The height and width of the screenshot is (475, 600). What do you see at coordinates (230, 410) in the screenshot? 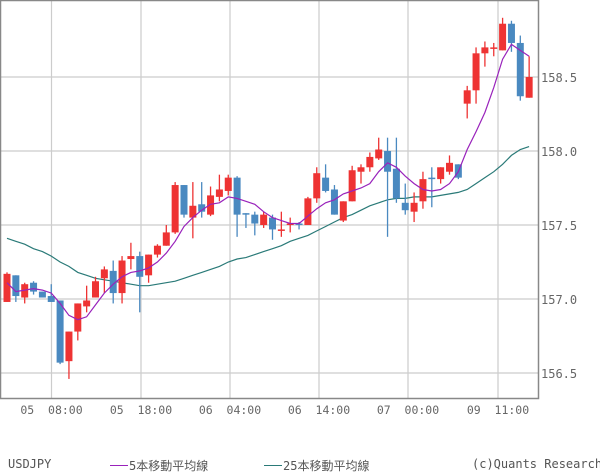
I see `x-tick-label: 06 04:00` at bounding box center [230, 410].